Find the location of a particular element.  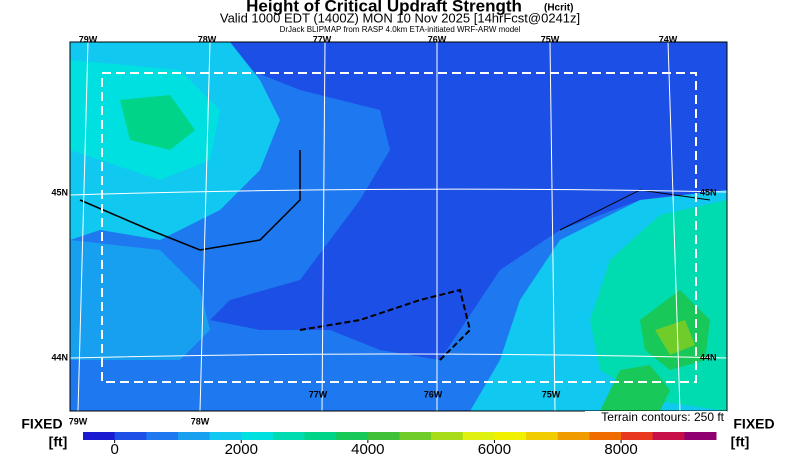

colorbar-label: 0 is located at coordinates (114, 449).